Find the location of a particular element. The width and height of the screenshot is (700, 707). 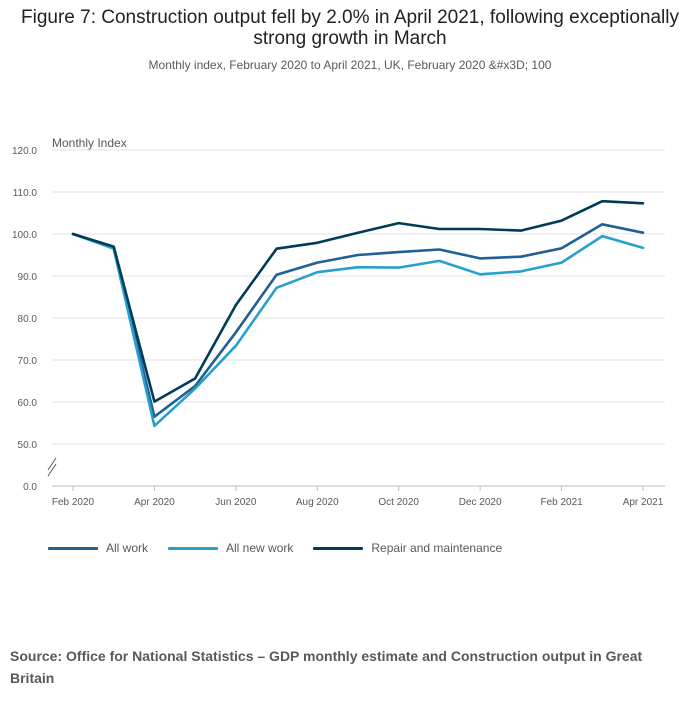

y-tick-label: 110.0 is located at coordinates (25, 193).